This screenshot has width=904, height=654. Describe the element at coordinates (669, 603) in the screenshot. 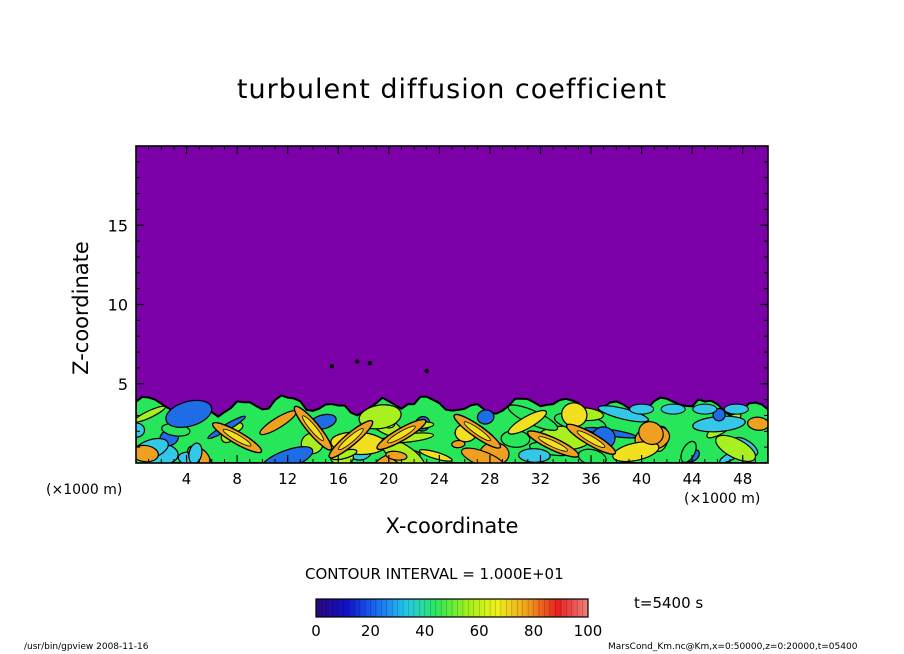

I see `time-label: t=5400 s` at that location.